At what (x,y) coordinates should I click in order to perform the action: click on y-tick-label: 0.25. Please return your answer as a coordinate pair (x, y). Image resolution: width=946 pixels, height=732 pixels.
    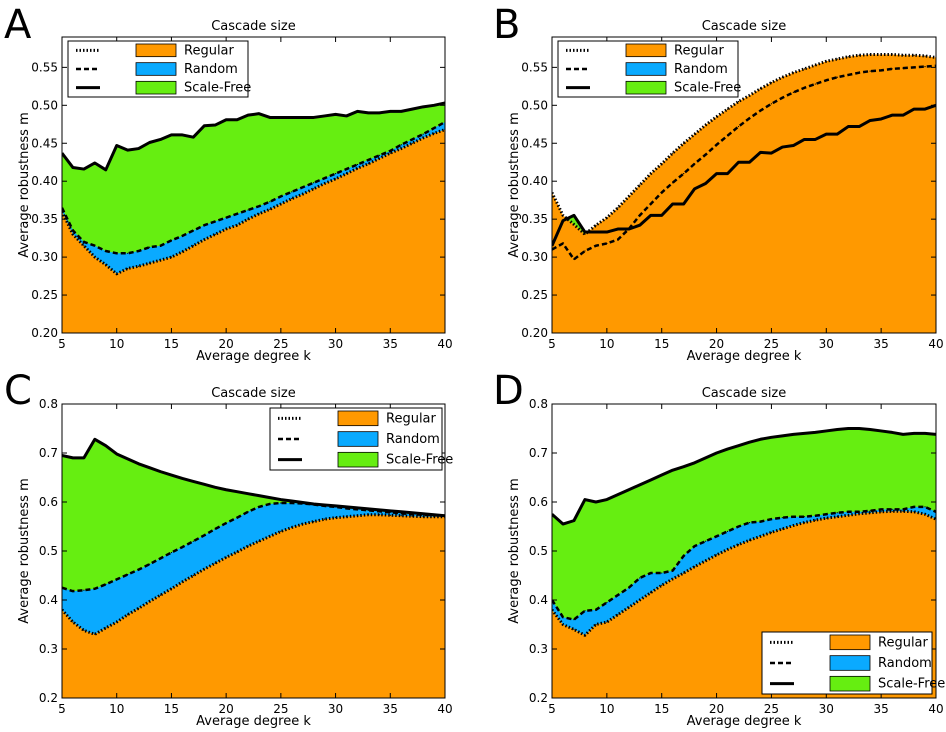
    Looking at the image, I should click on (44, 295).